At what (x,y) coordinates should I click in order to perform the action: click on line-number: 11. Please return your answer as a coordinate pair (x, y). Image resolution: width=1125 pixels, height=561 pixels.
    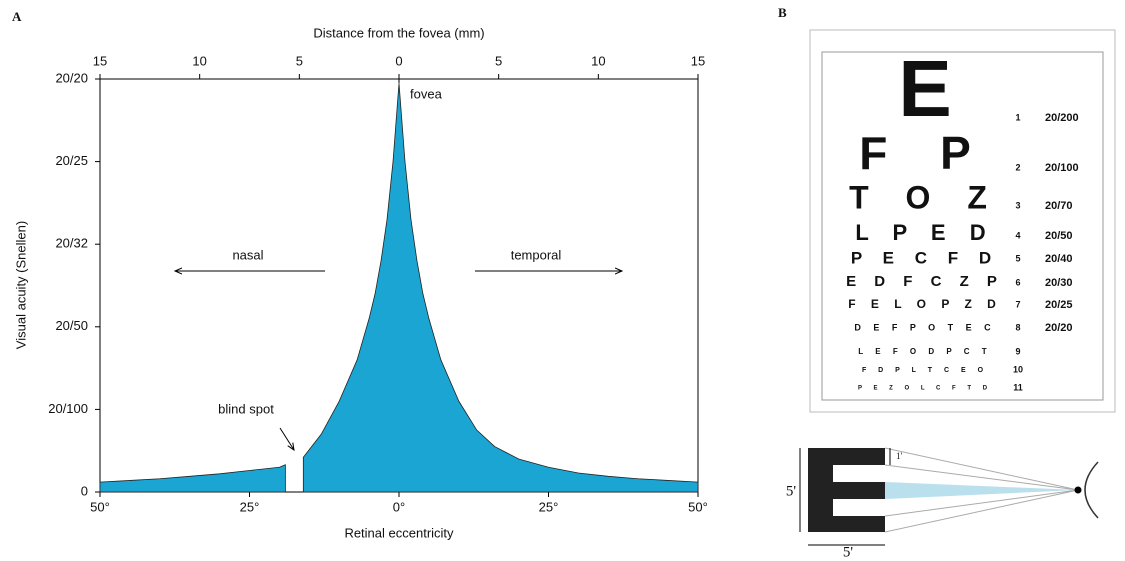
    Looking at the image, I should click on (1018, 387).